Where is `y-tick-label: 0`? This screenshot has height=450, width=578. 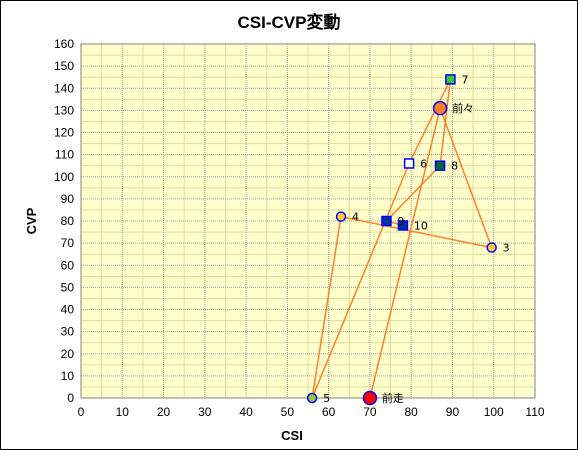
y-tick-label: 0 is located at coordinates (70, 398).